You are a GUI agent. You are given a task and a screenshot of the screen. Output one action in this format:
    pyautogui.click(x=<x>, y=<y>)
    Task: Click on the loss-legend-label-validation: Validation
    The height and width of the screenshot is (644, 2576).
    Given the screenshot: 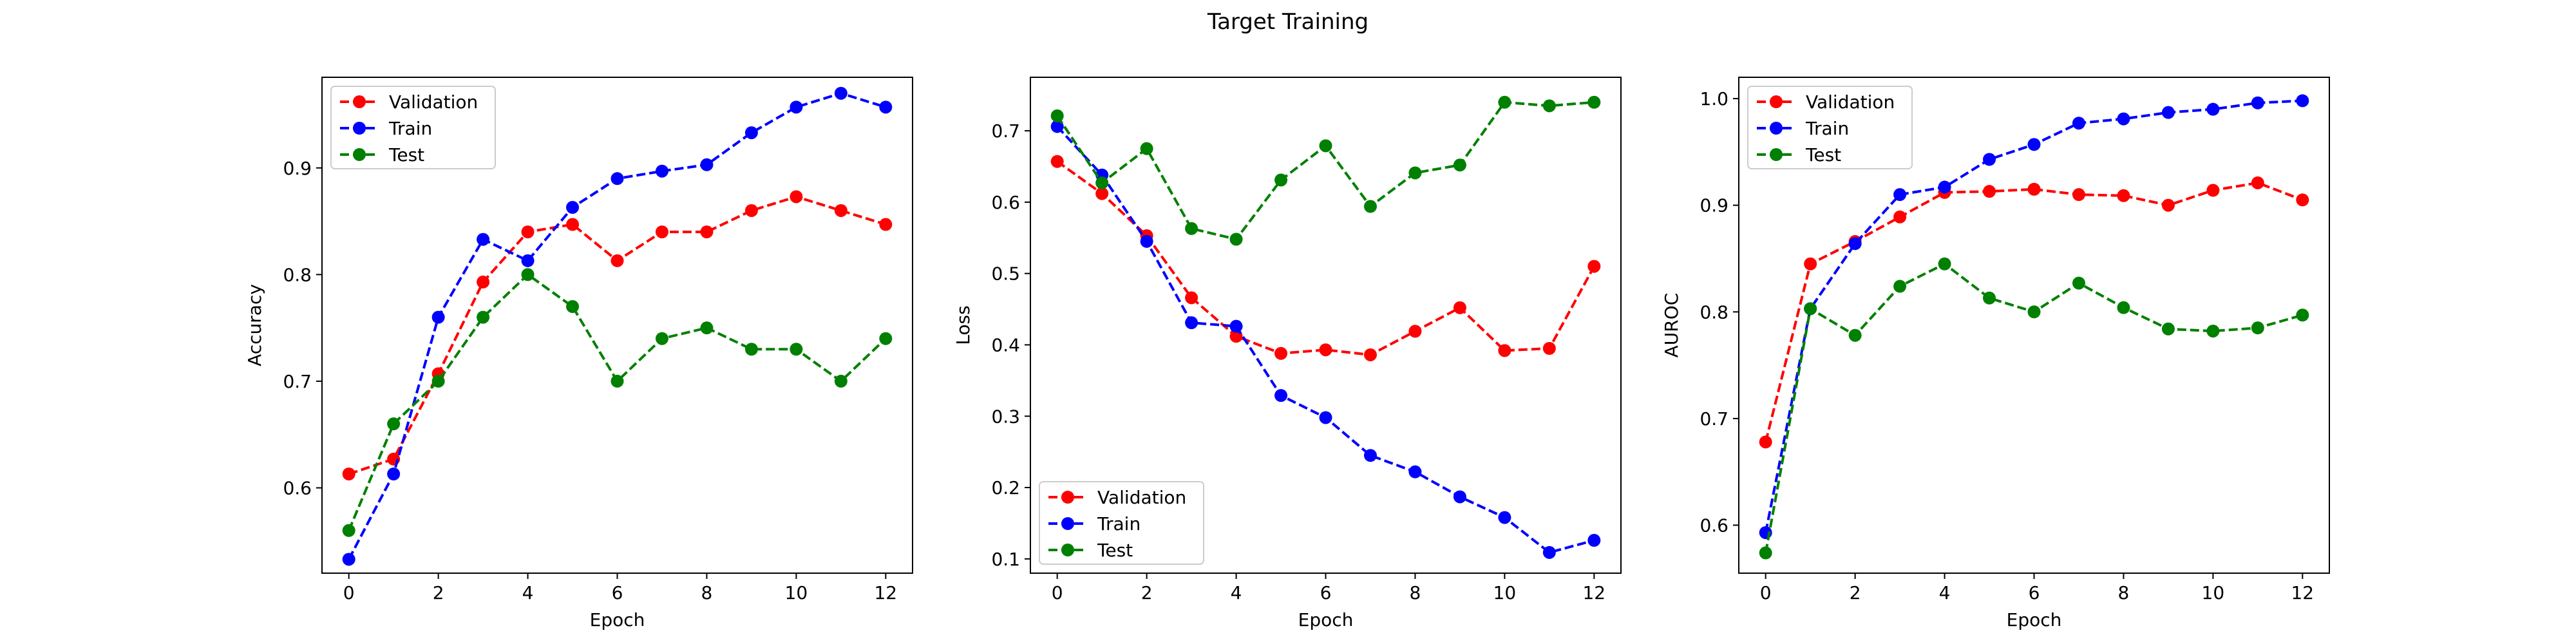 What is the action you would take?
    pyautogui.click(x=1141, y=497)
    